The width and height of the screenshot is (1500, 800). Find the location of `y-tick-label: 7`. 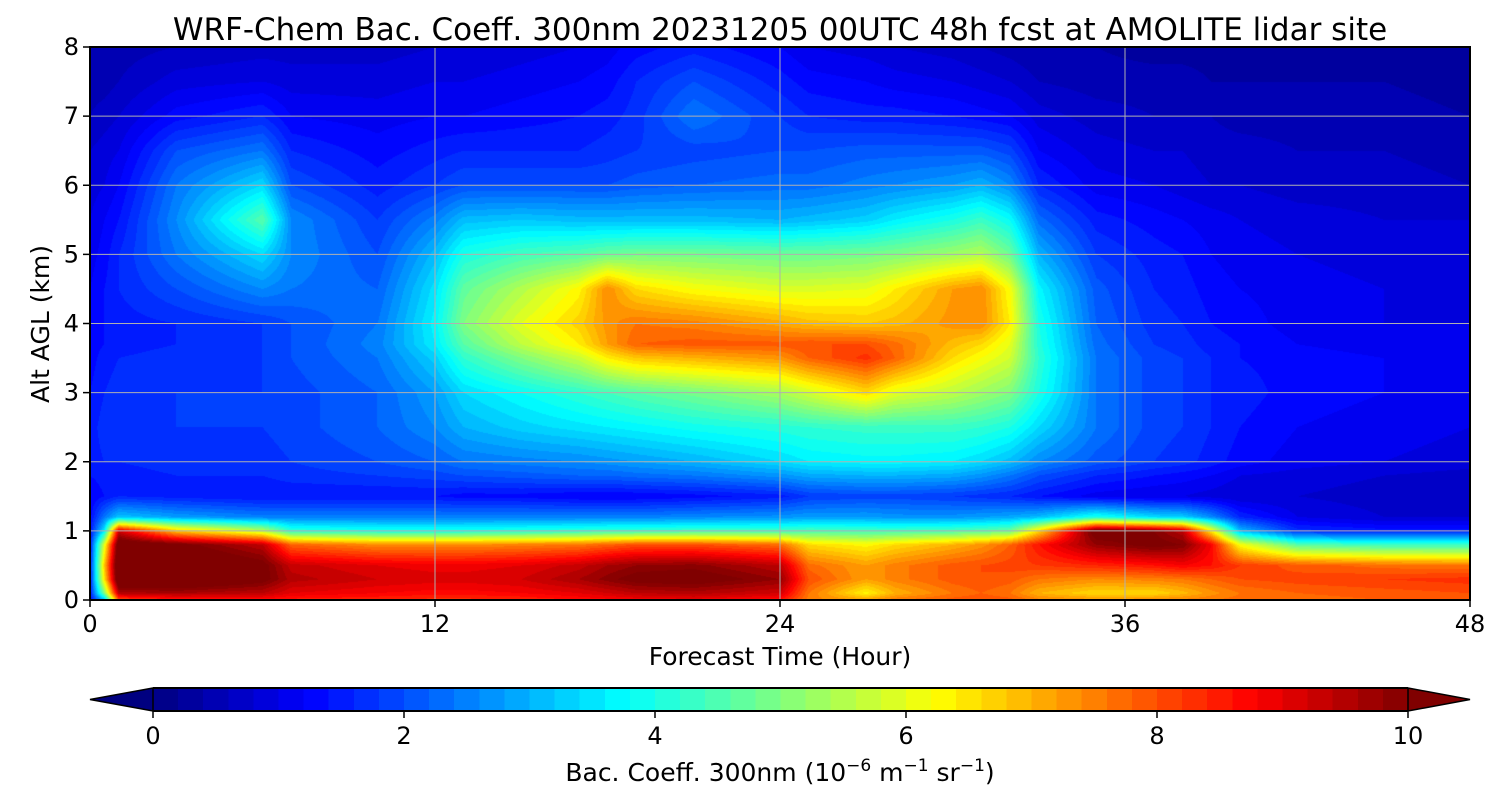

y-tick-label: 7 is located at coordinates (71, 116).